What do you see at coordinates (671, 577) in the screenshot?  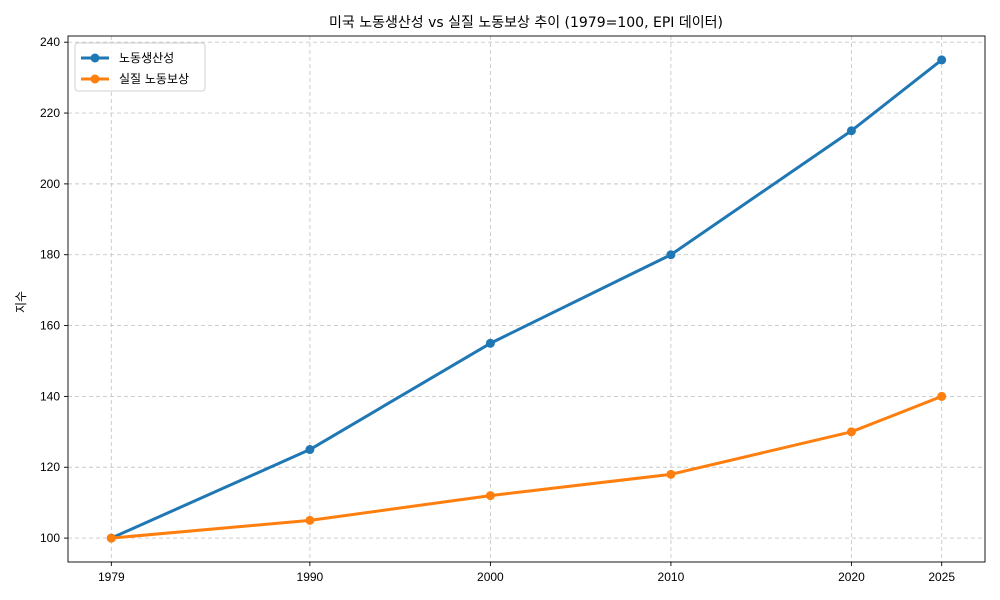 I see `x-tick-label: 2010` at bounding box center [671, 577].